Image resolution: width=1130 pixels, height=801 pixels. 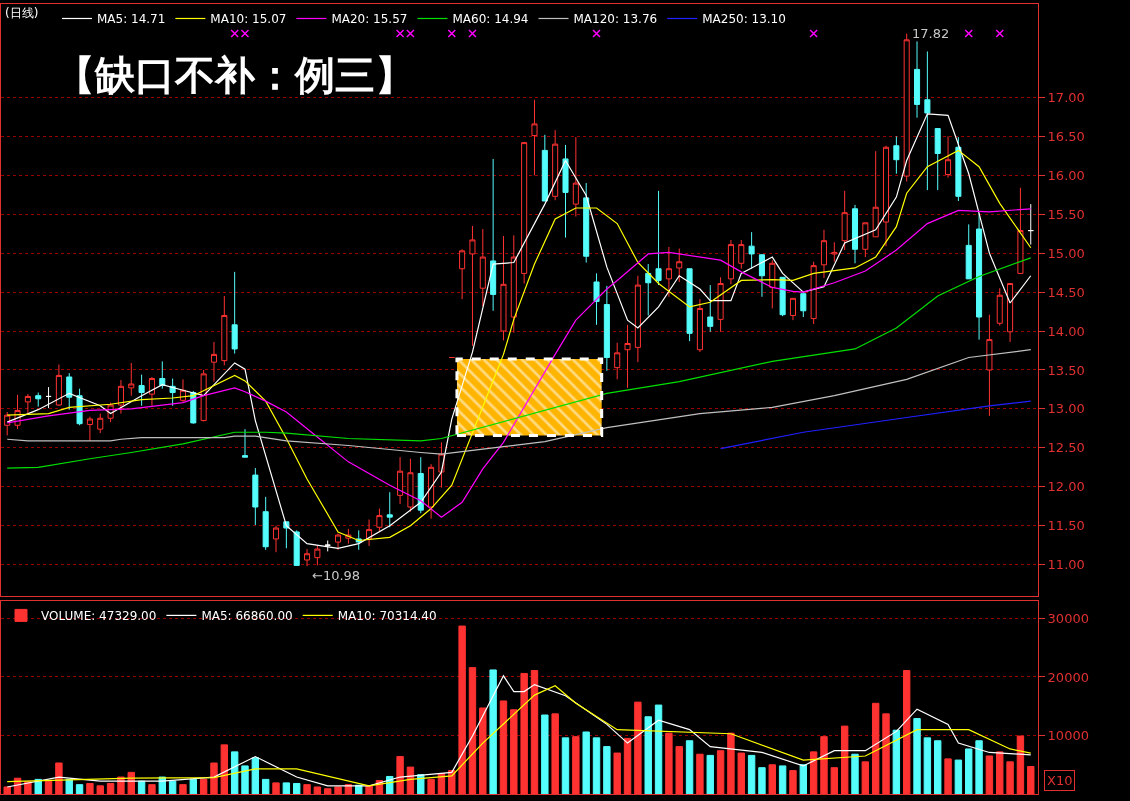 I want to click on y-tick-label: 17.00, so click(x=1066, y=97).